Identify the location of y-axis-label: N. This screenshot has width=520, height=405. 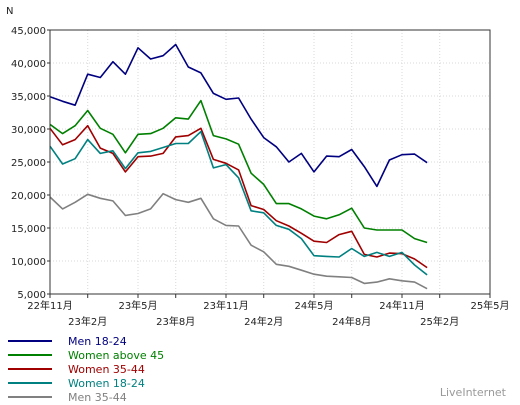
(9, 11).